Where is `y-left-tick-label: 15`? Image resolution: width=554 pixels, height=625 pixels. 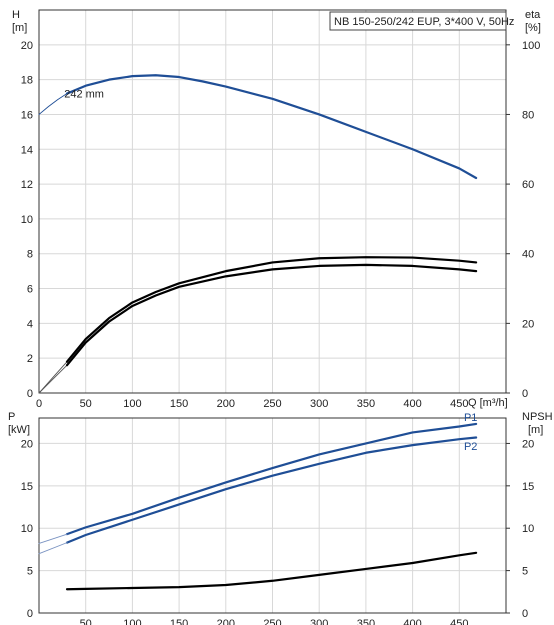 y-left-tick-label: 15 is located at coordinates (27, 487).